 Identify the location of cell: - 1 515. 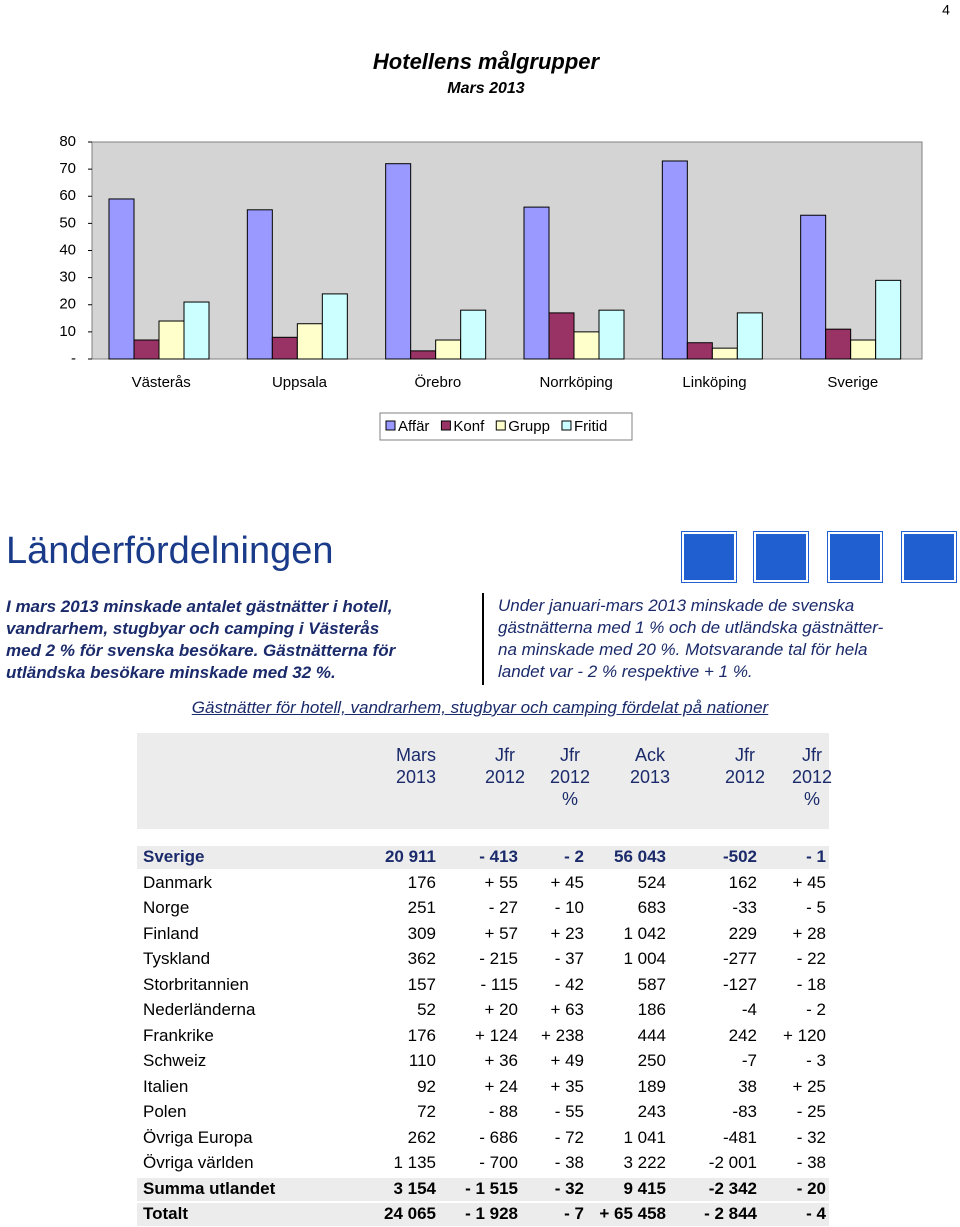
(491, 1188).